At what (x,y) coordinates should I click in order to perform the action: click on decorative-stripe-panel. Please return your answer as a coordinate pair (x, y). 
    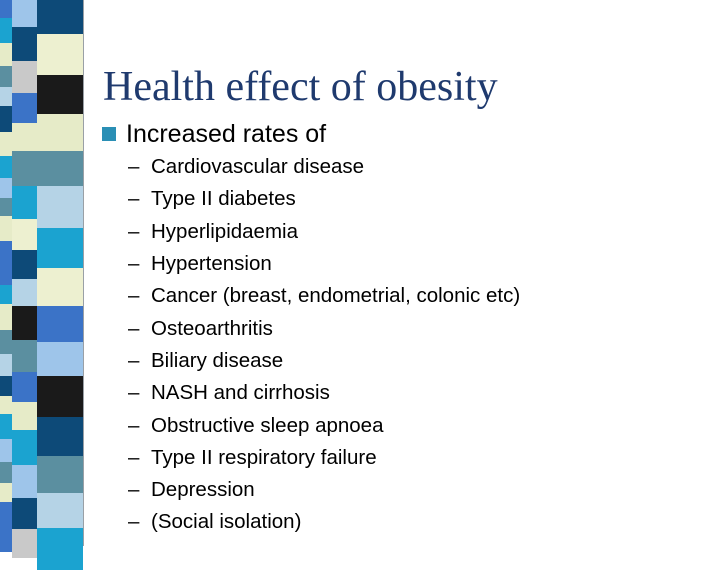
    Looking at the image, I should click on (45, 285).